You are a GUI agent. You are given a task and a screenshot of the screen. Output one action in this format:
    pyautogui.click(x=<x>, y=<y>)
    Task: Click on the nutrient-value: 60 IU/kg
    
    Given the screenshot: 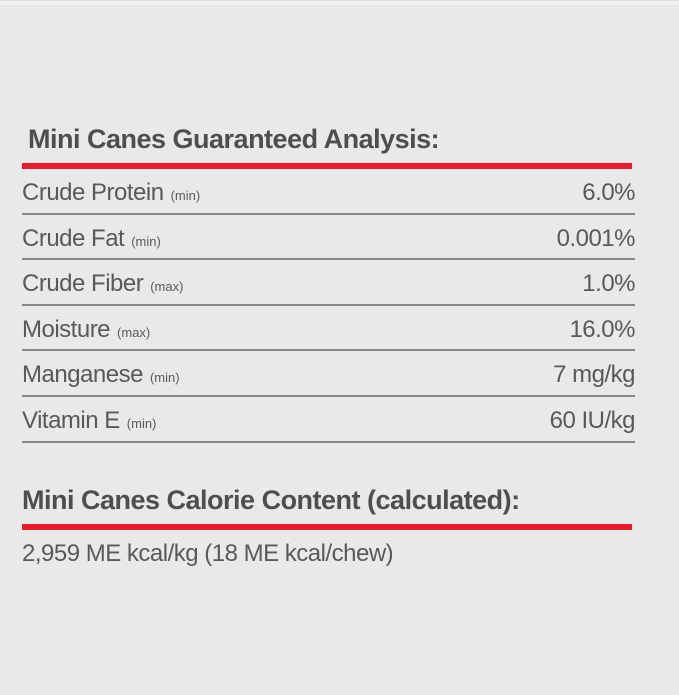 What is the action you would take?
    pyautogui.click(x=592, y=420)
    